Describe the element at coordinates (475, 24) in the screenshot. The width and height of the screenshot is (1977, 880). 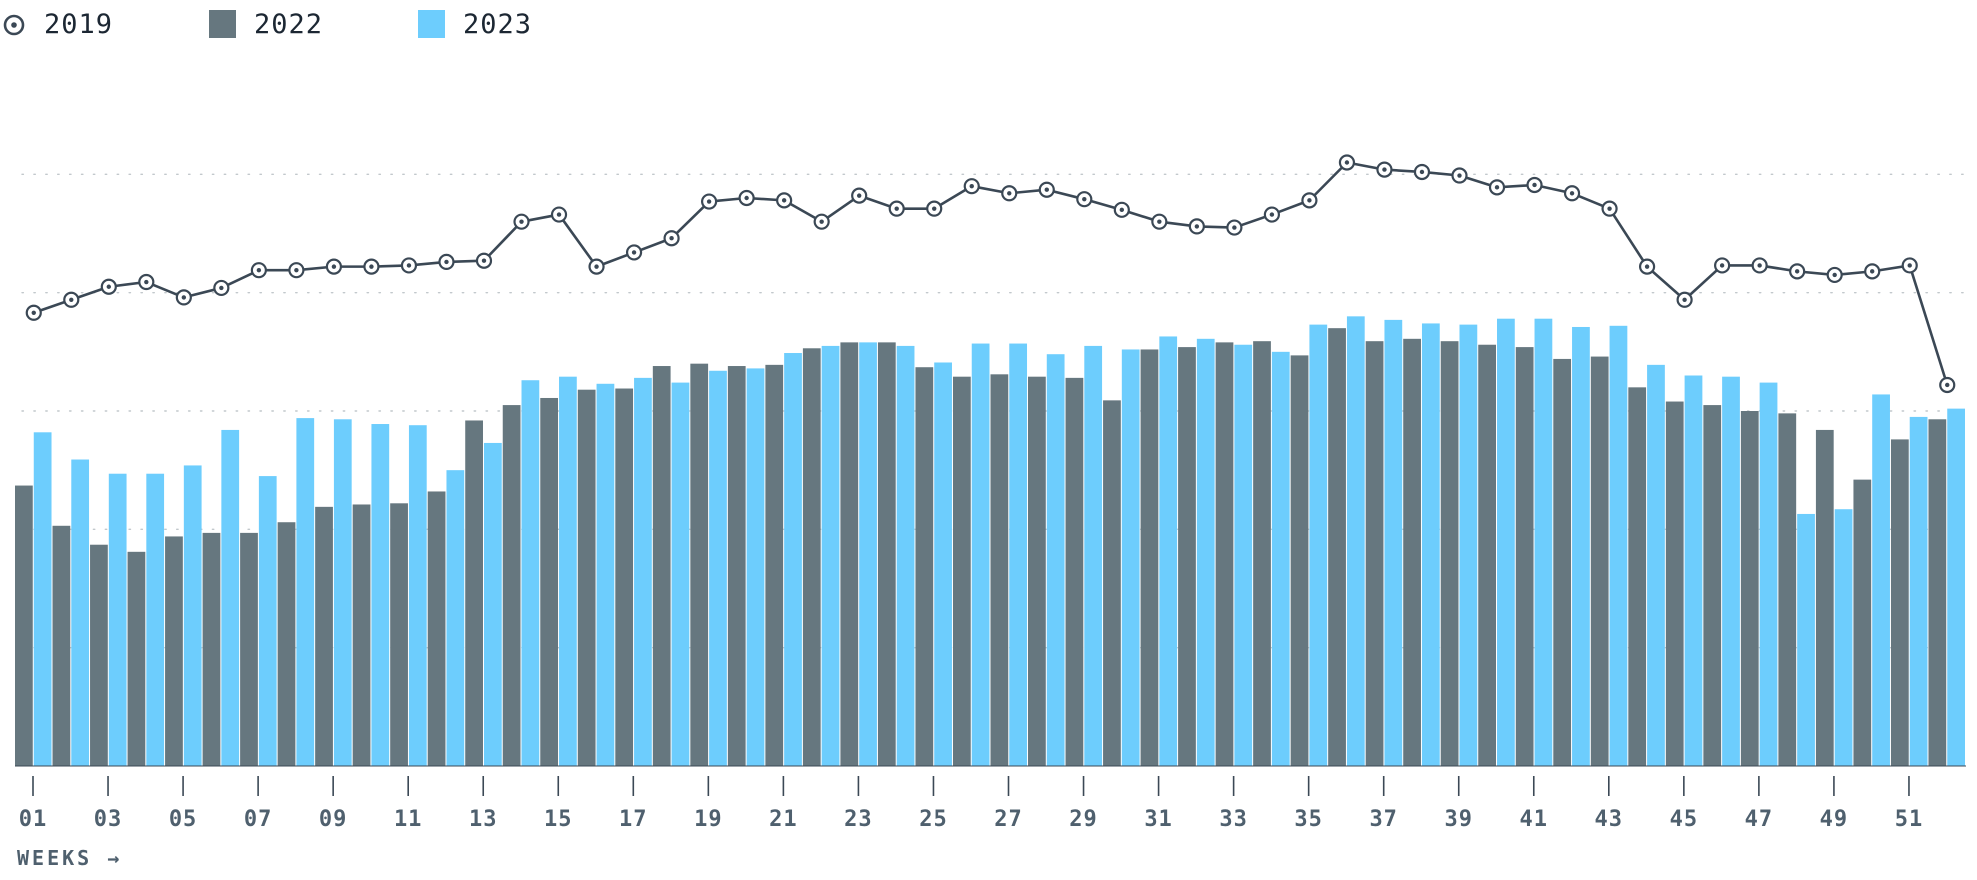
I see `legend-item-2023: 2023` at that location.